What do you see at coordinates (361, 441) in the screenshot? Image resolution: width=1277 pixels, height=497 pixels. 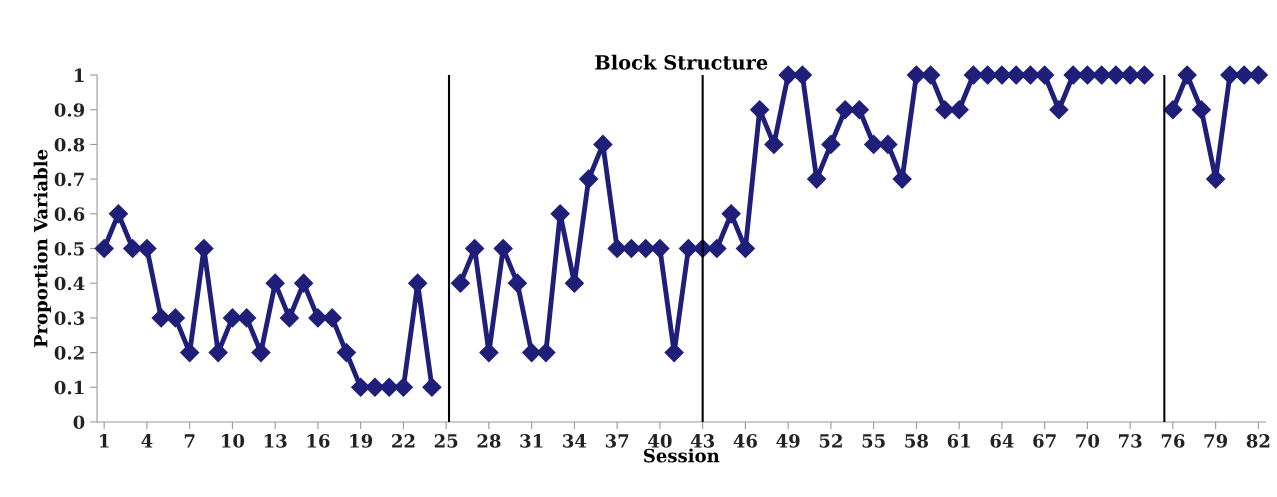 I see `x-tick-label: 19` at bounding box center [361, 441].